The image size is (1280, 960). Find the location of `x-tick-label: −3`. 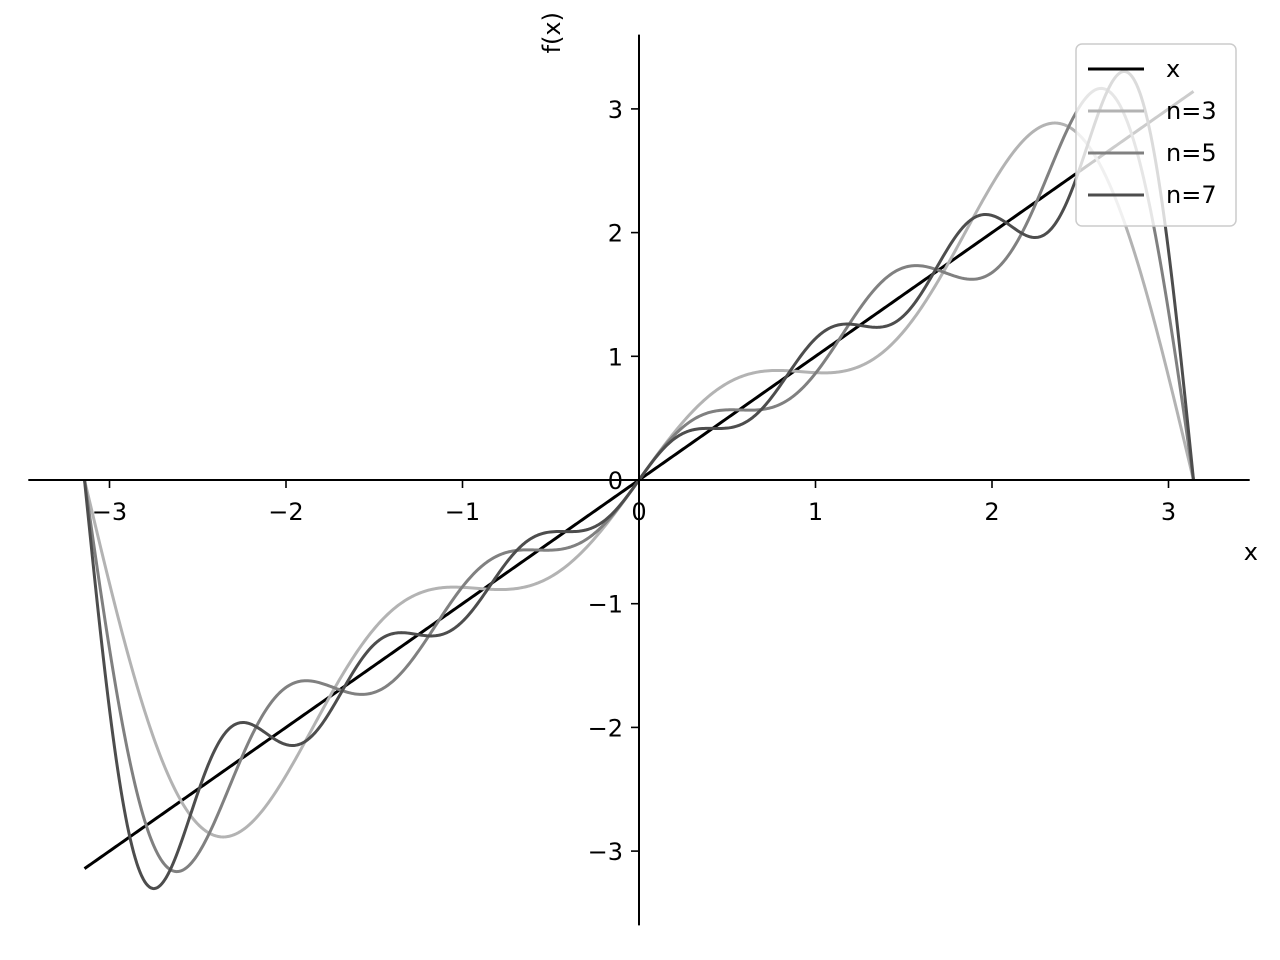

x-tick-label: −3 is located at coordinates (109, 512).